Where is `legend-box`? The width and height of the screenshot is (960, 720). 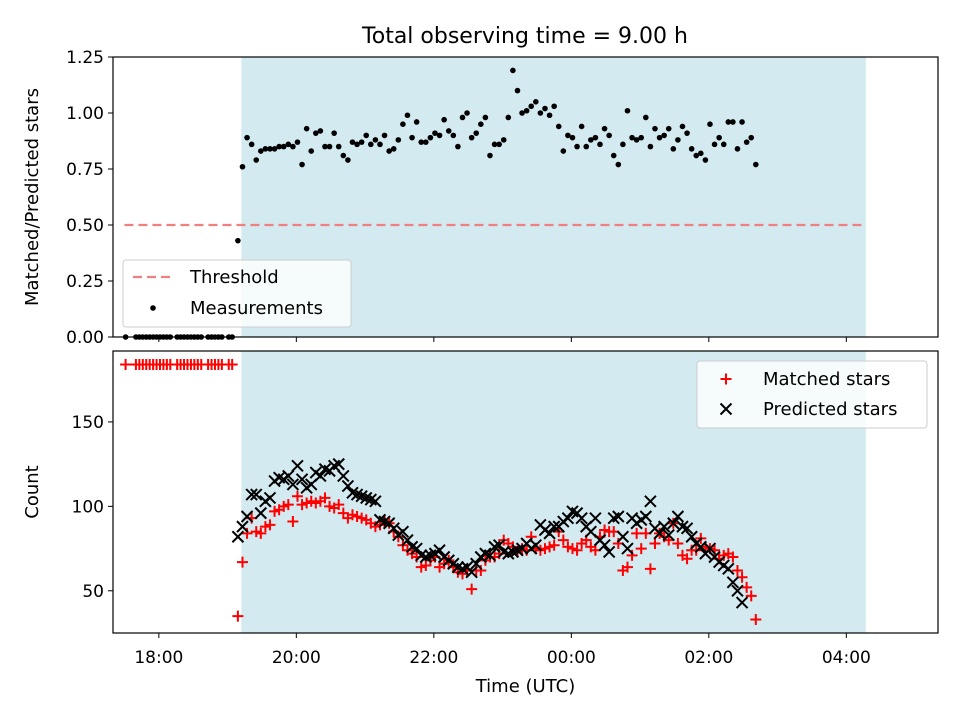
legend-box is located at coordinates (812, 394).